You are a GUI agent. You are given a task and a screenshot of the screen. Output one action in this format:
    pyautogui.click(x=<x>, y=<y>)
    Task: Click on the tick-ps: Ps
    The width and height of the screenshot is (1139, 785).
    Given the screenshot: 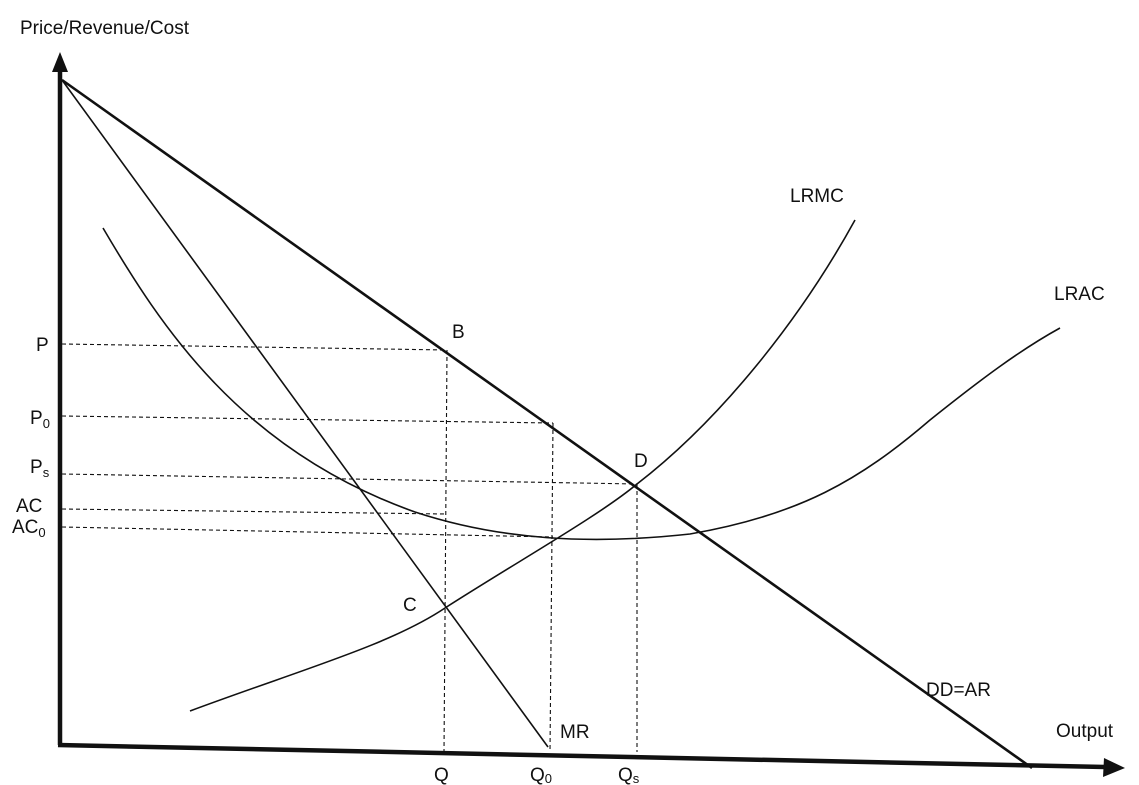 What is the action you would take?
    pyautogui.click(x=40, y=468)
    